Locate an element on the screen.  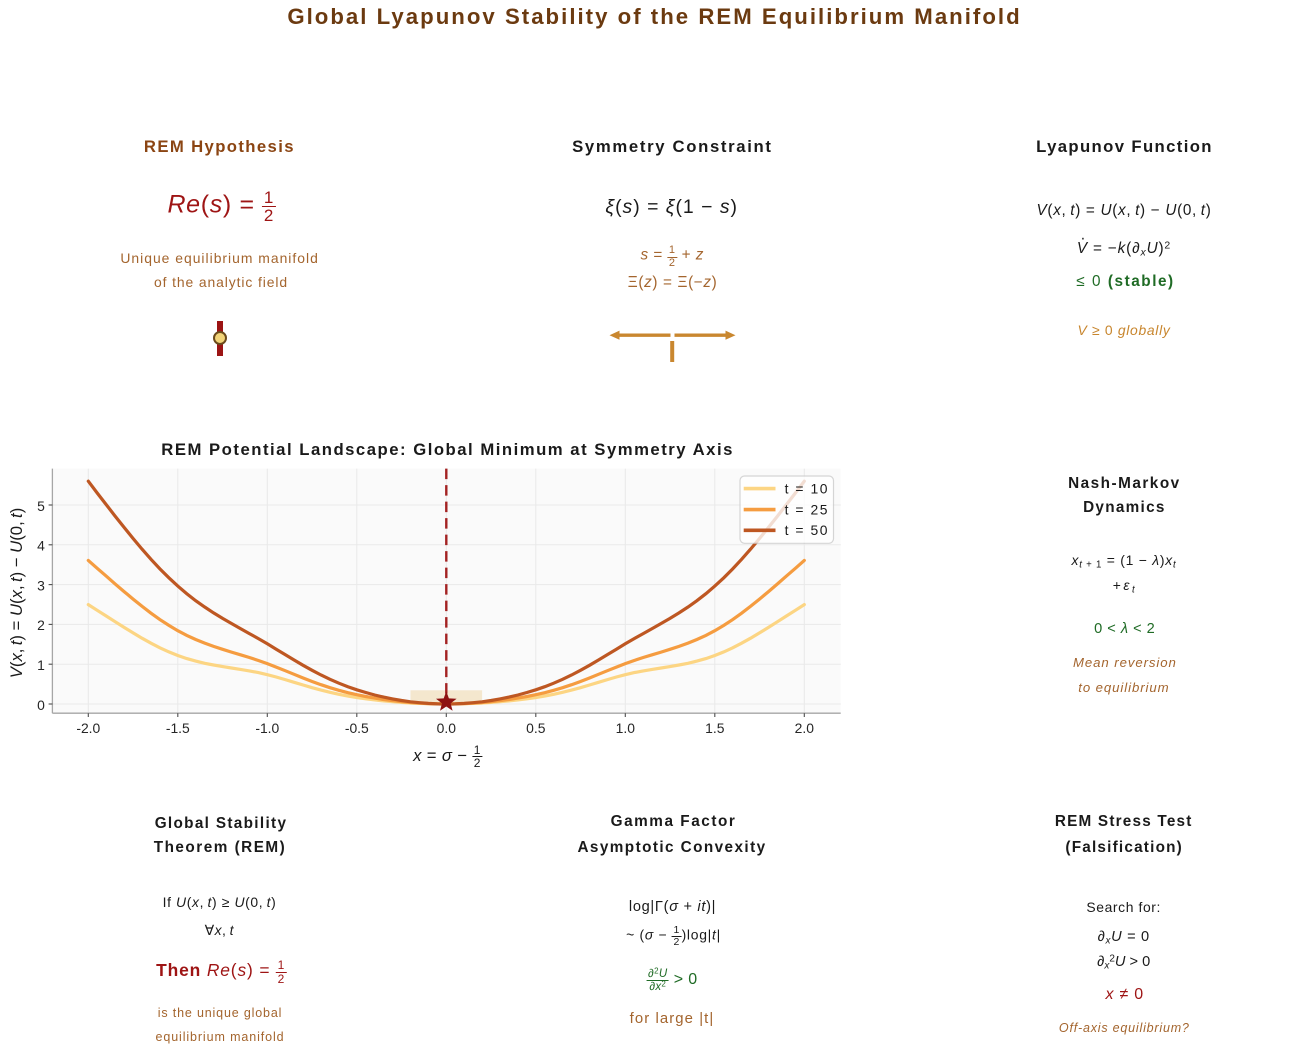
svg-text: 0.0 is located at coordinates (447, 728).